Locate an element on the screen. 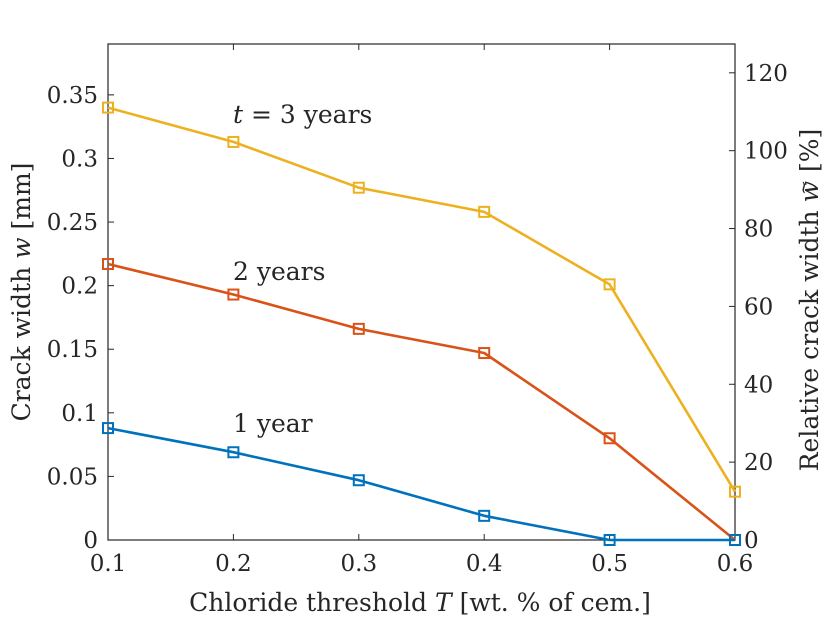 The height and width of the screenshot is (623, 830). annotation-3-years: t = 3 years is located at coordinates (302, 114).